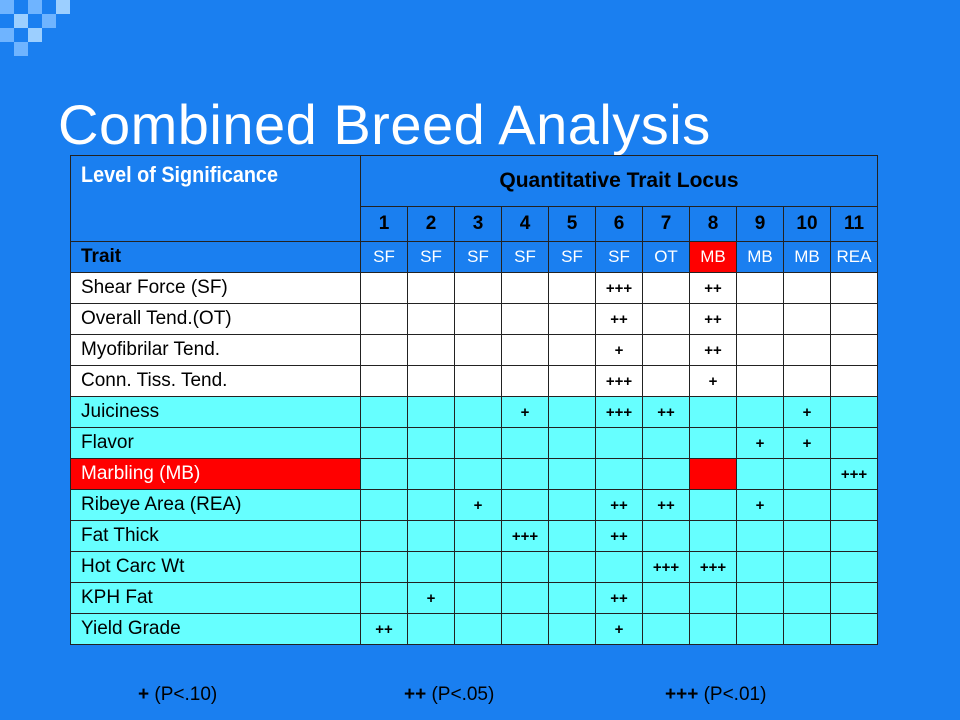  Describe the element at coordinates (474, 598) in the screenshot. I see `table-row: KPH Fat + ++` at that location.